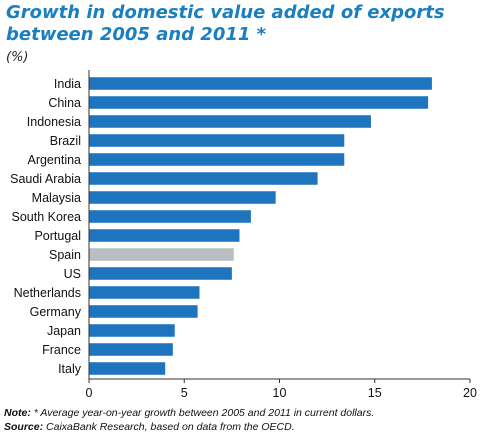 The height and width of the screenshot is (440, 480). What do you see at coordinates (56, 312) in the screenshot?
I see `category-label: Germany` at bounding box center [56, 312].